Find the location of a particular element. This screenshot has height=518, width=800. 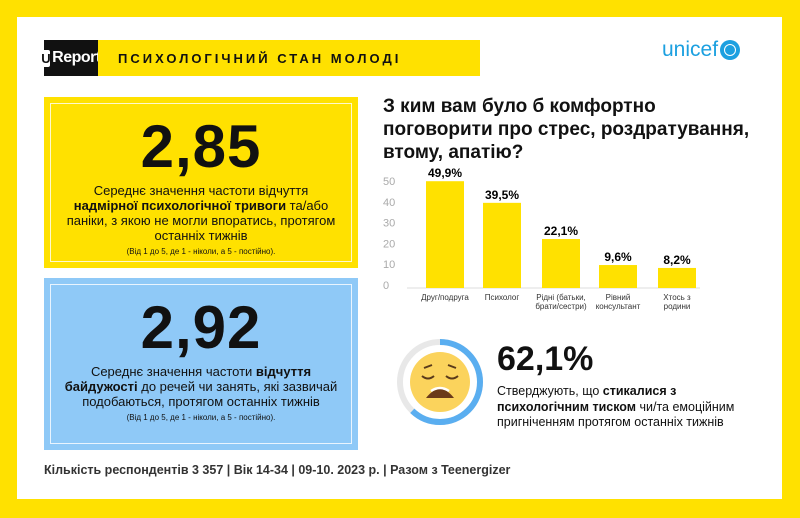

pressure-value: 62,1% is located at coordinates (545, 359).